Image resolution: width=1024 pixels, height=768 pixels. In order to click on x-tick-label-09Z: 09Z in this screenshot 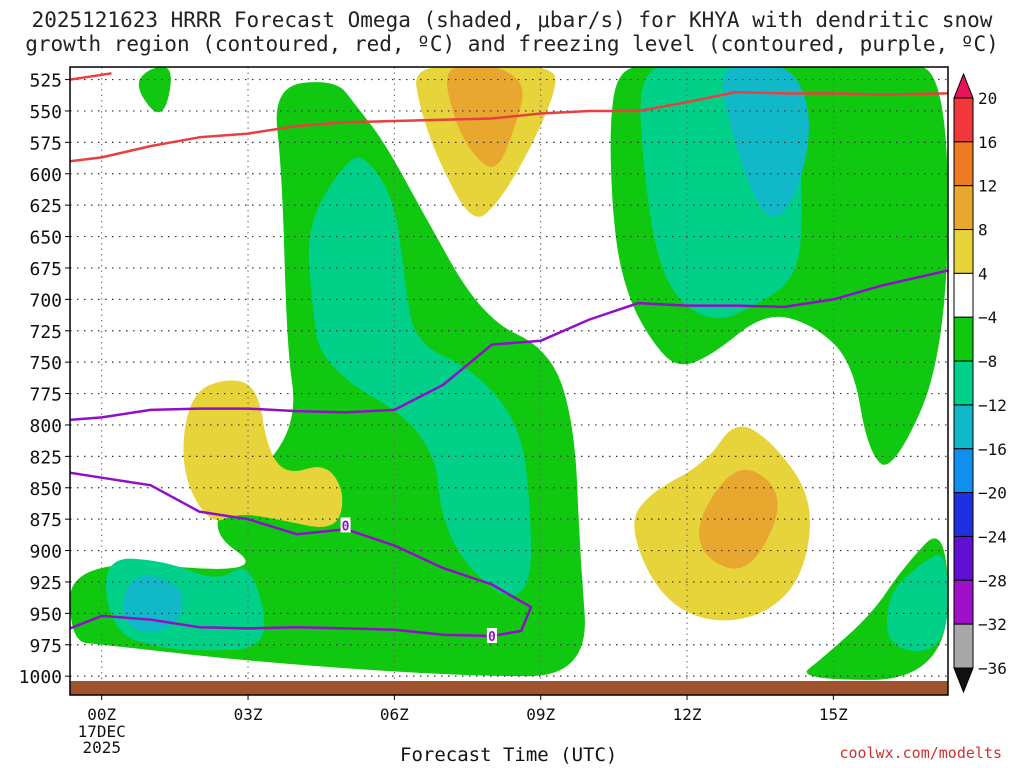, I will do `click(540, 714)`.